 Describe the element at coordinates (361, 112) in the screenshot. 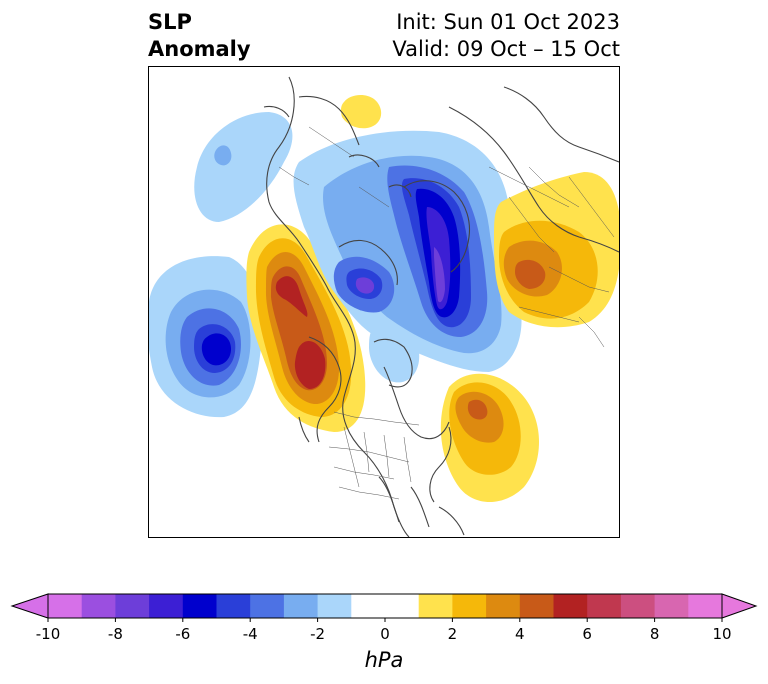

I see `small-high-north` at that location.